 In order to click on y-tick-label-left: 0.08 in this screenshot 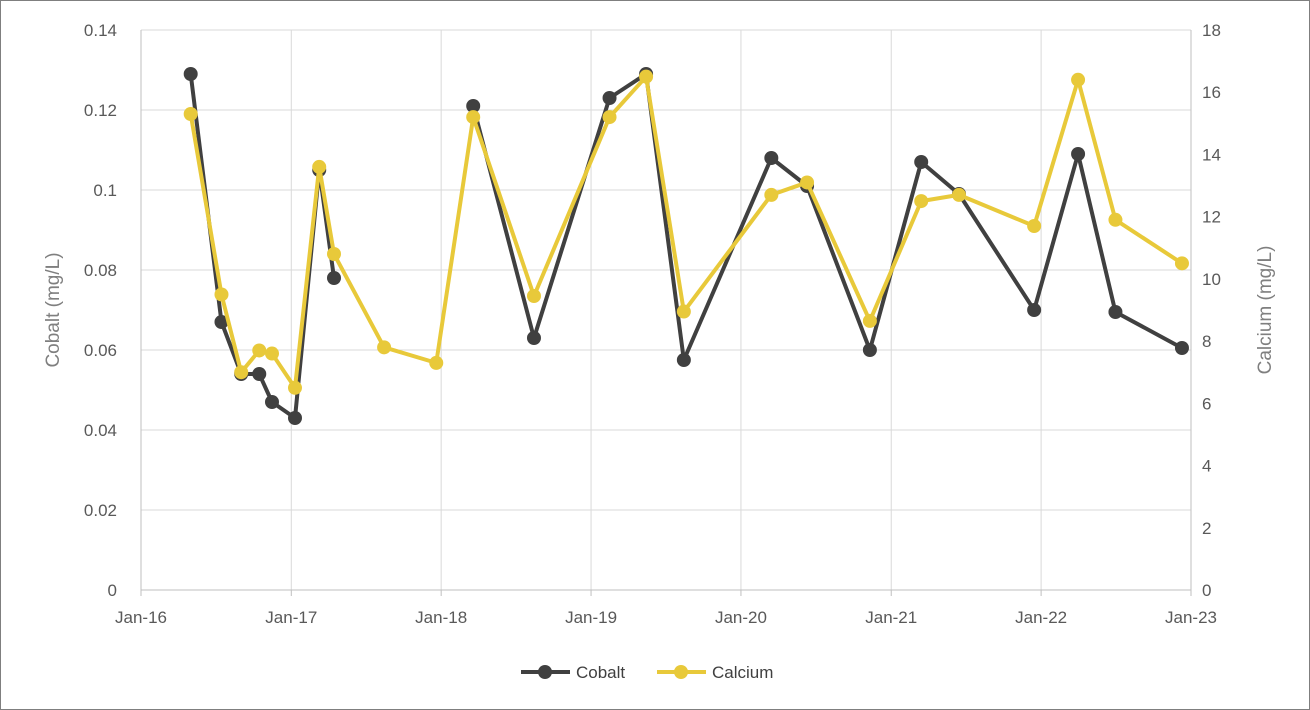, I will do `click(100, 270)`.